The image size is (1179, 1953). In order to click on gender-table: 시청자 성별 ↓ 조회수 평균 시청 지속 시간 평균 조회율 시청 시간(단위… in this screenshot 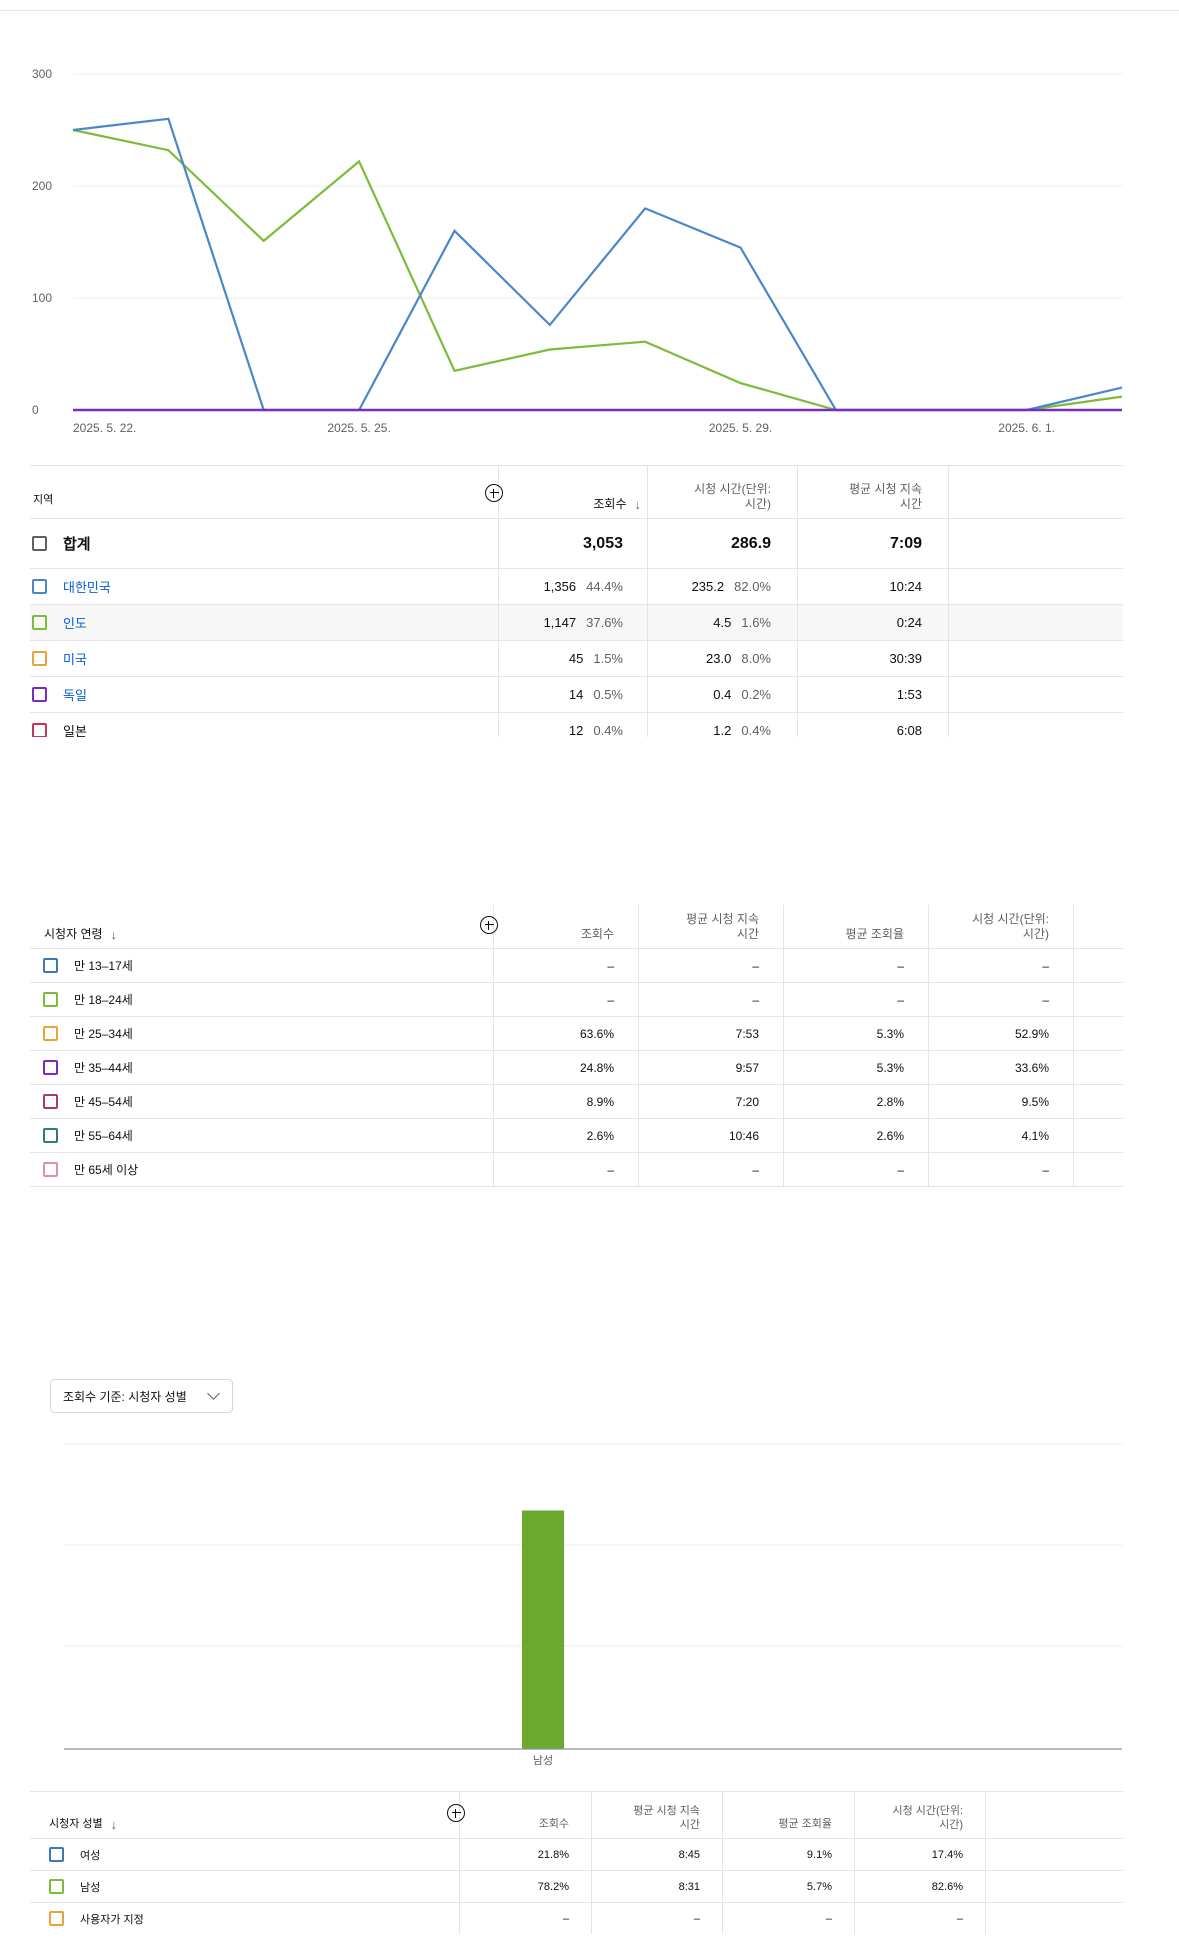, I will do `click(576, 1862)`.